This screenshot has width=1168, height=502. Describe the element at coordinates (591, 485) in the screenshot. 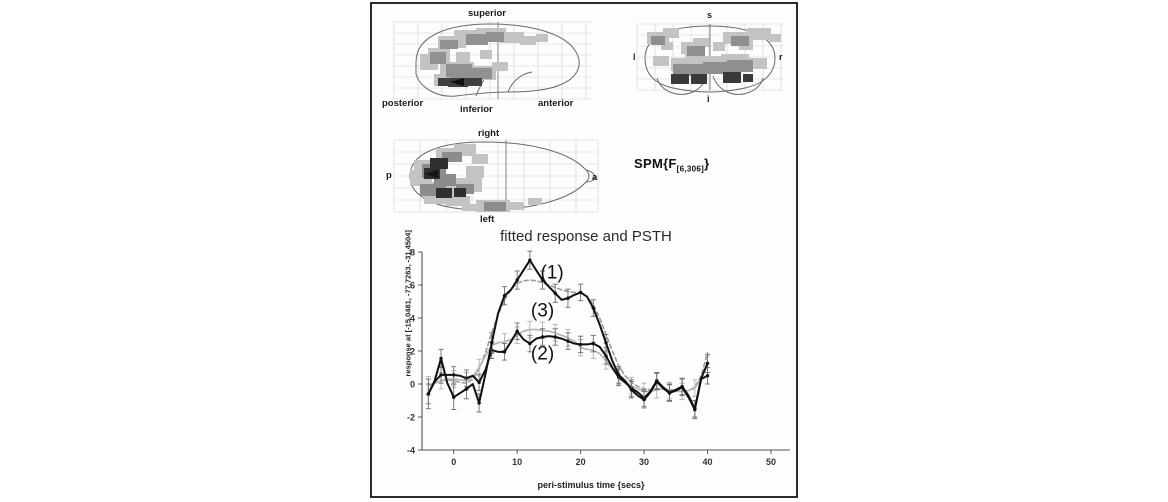

I see `x-axis-label: peri-stimulus time {secs}` at that location.